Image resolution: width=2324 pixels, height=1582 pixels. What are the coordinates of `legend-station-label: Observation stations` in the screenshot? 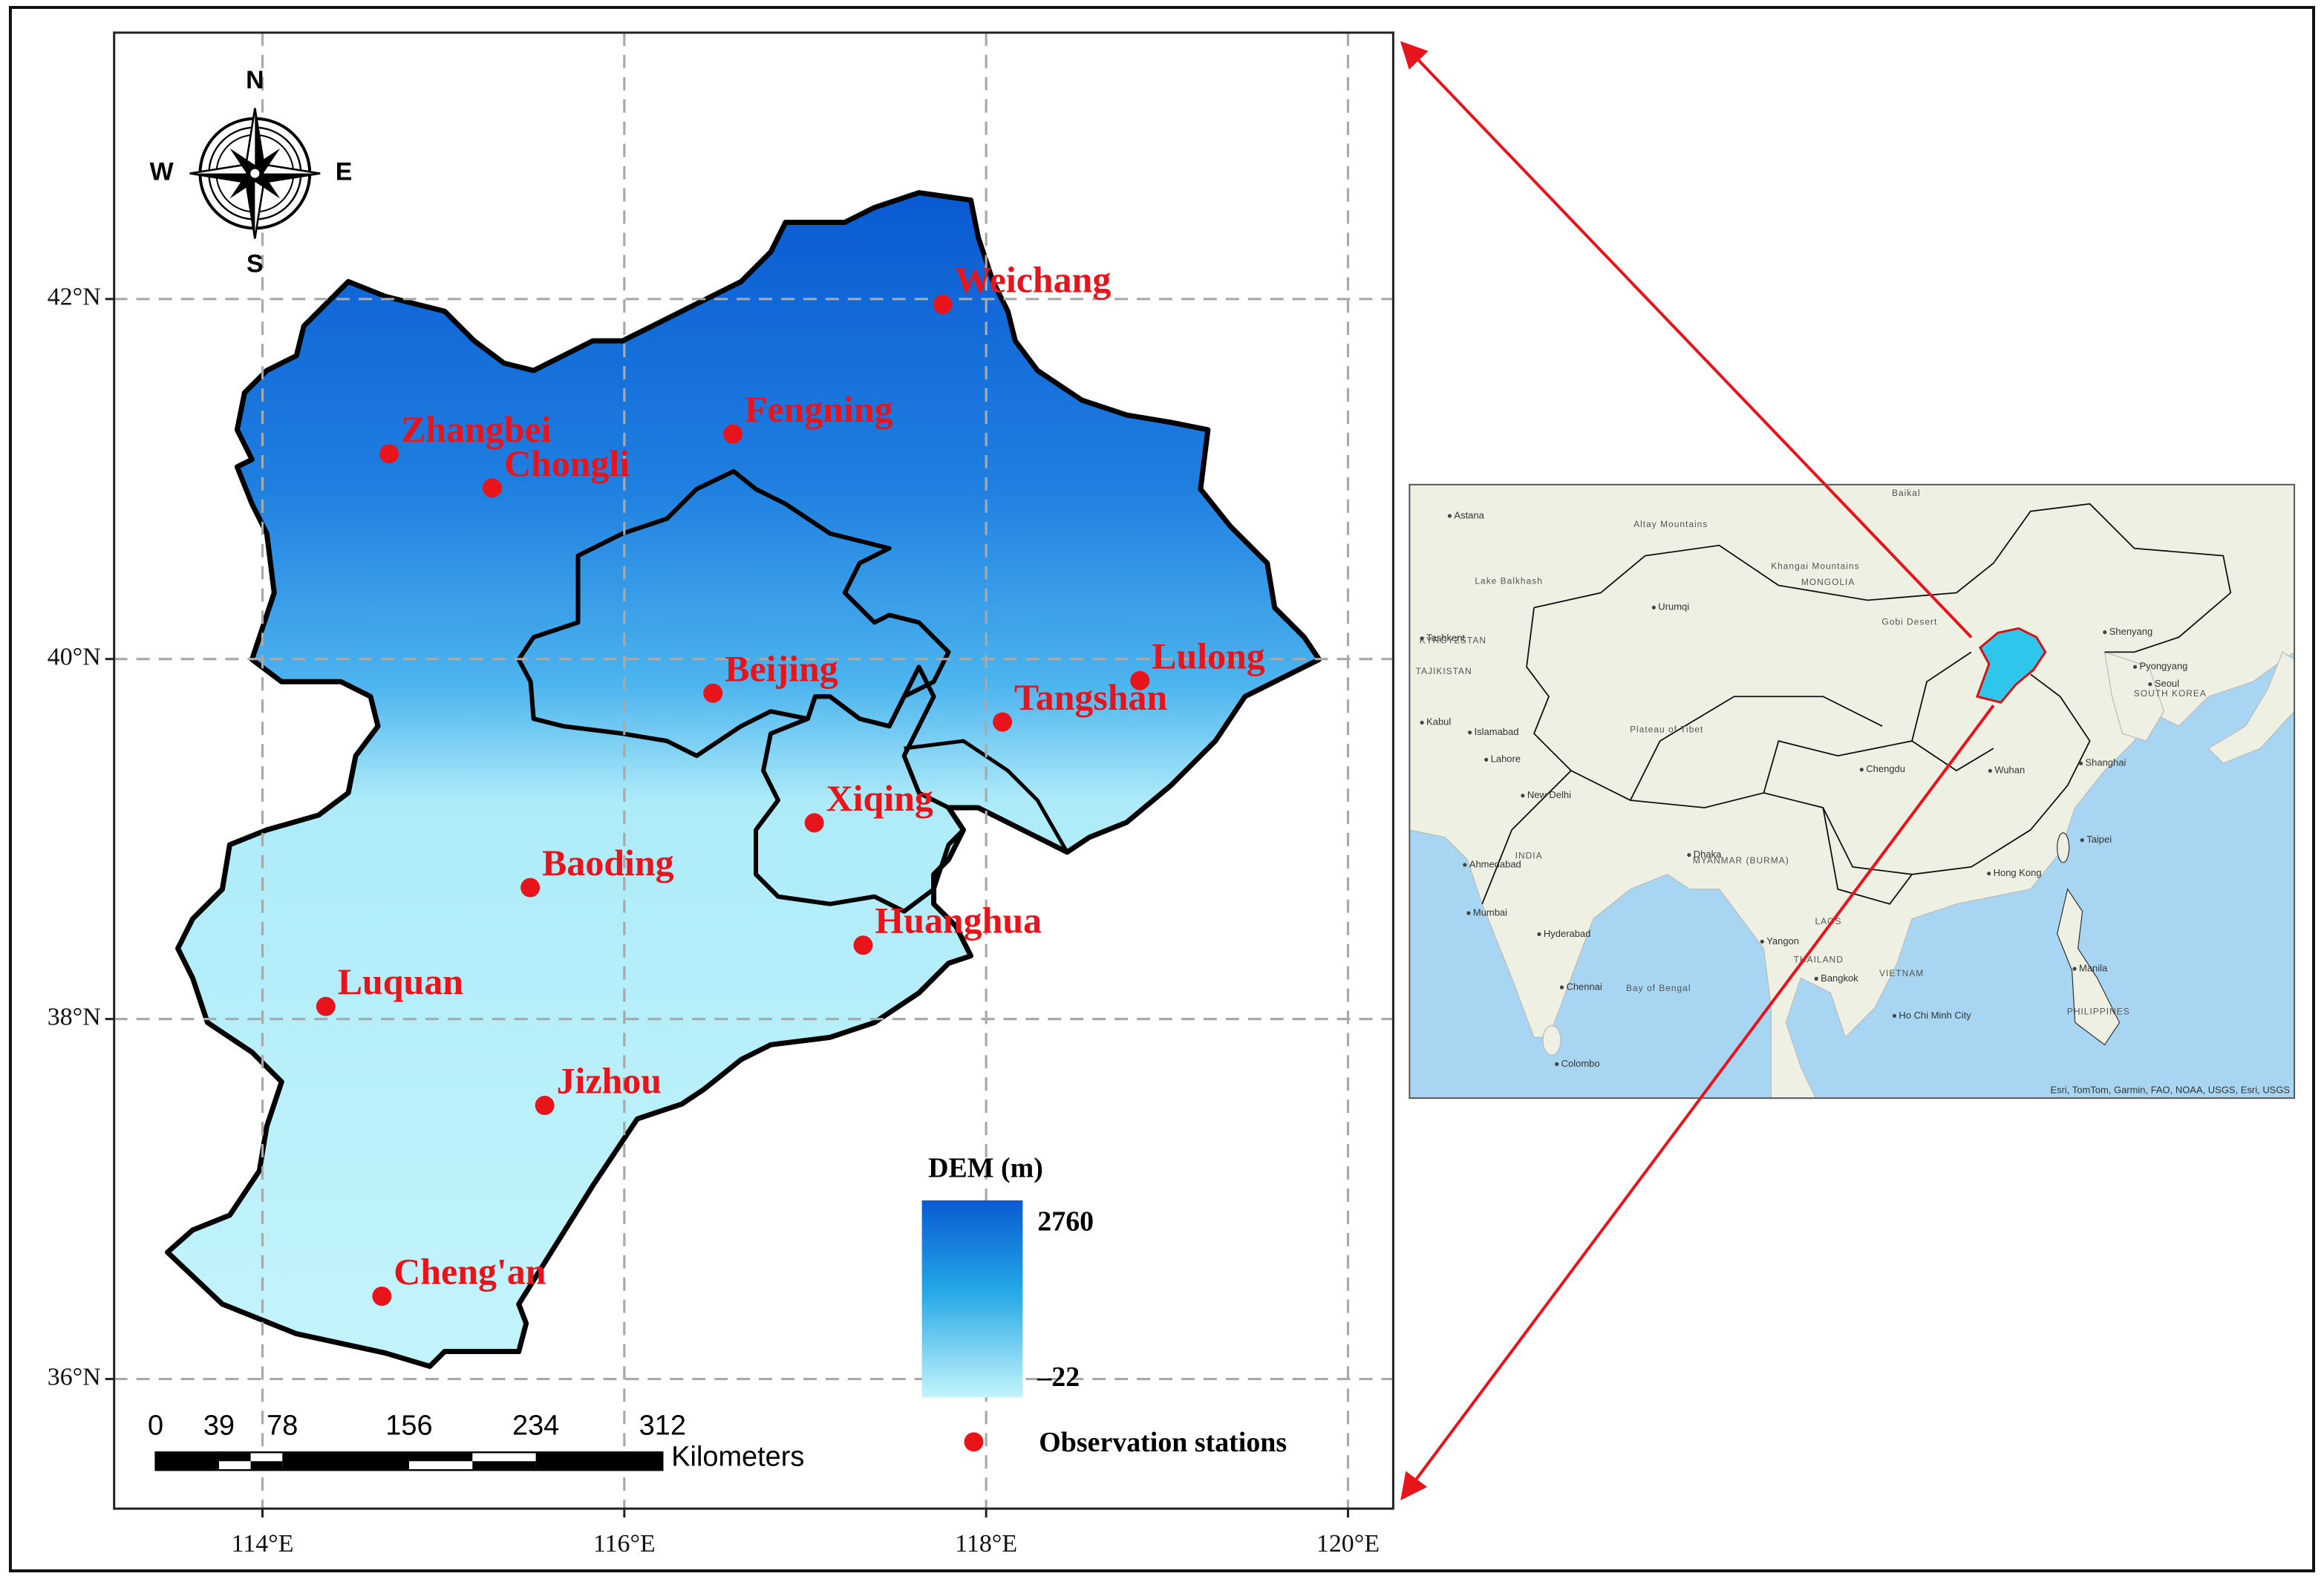 It's located at (1163, 1442).